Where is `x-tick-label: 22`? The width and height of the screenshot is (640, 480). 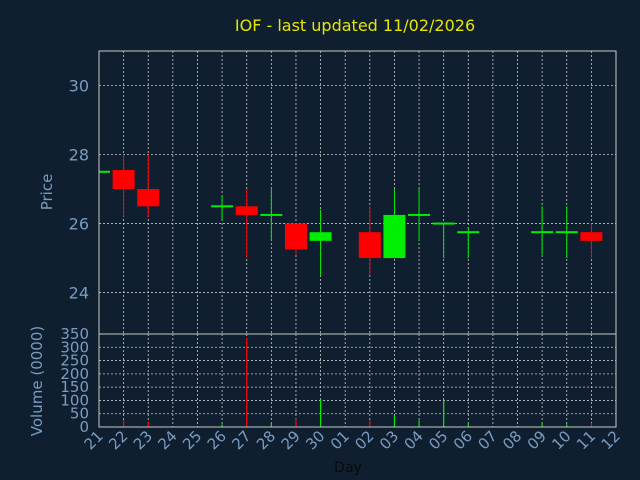 x-tick-label: 22 is located at coordinates (118, 440).